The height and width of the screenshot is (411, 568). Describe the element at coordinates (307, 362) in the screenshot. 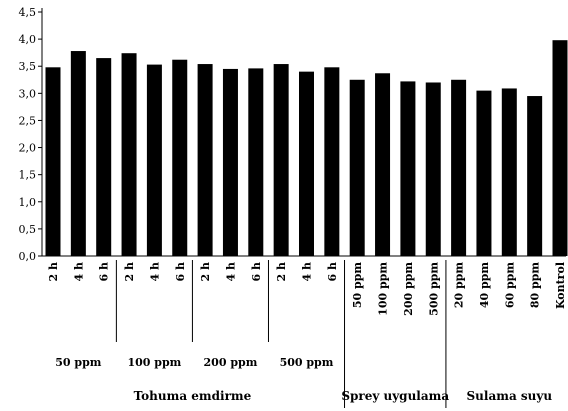

I see `subgroup-label: 500 ppm` at that location.